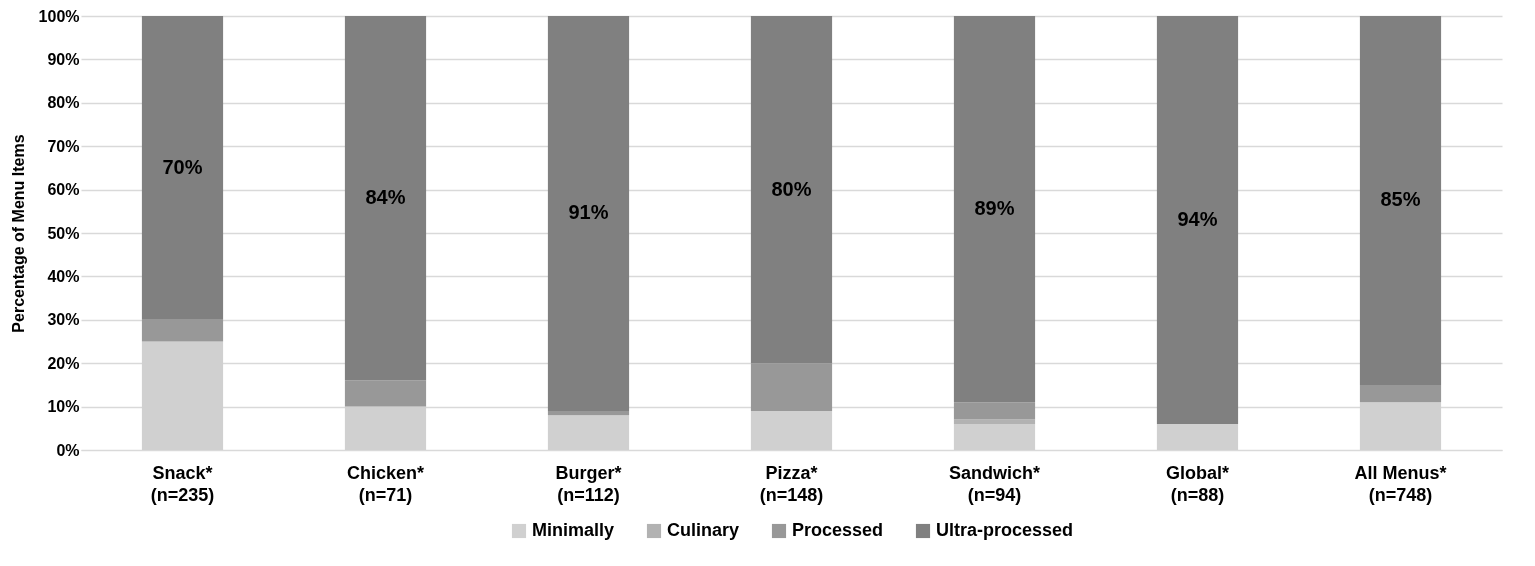 This screenshot has width=1535, height=566. Describe the element at coordinates (588, 483) in the screenshot. I see `x-tick-label: Burger* (n=112)` at that location.